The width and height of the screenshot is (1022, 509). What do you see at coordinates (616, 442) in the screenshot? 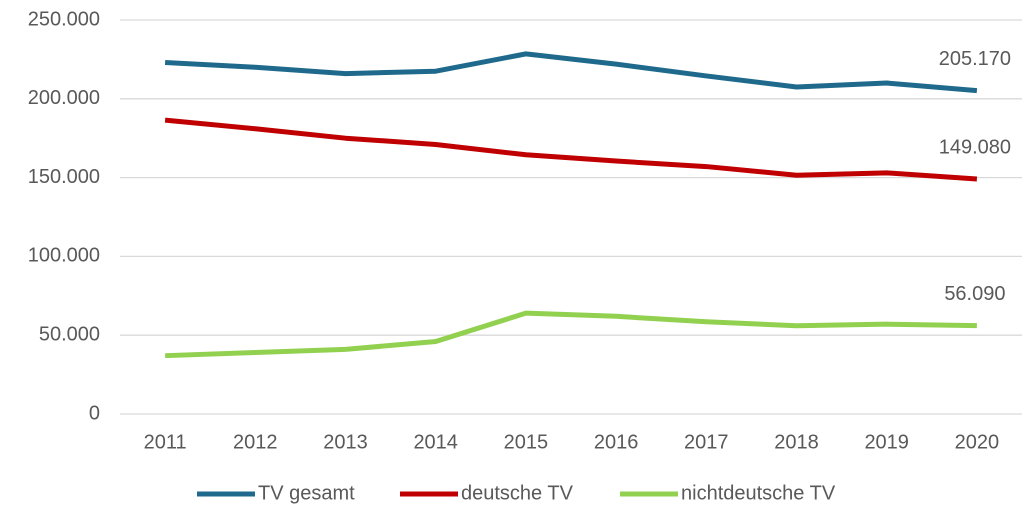
I see `x-tick-label: 2016` at bounding box center [616, 442].